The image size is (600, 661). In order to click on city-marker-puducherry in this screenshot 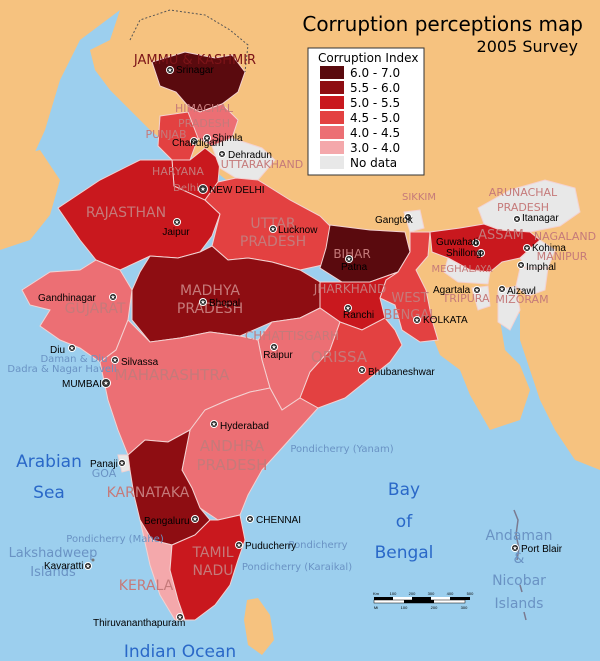, I will do `click(239, 545)`.